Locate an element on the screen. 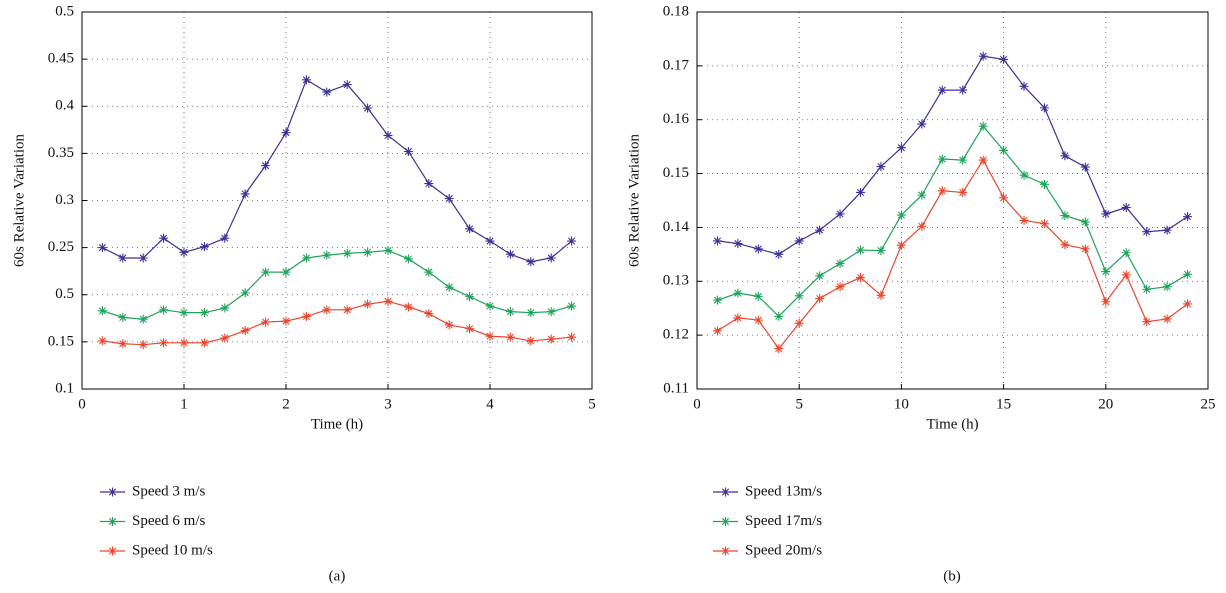  y-tick-label: 0.35 is located at coordinates (61, 153).